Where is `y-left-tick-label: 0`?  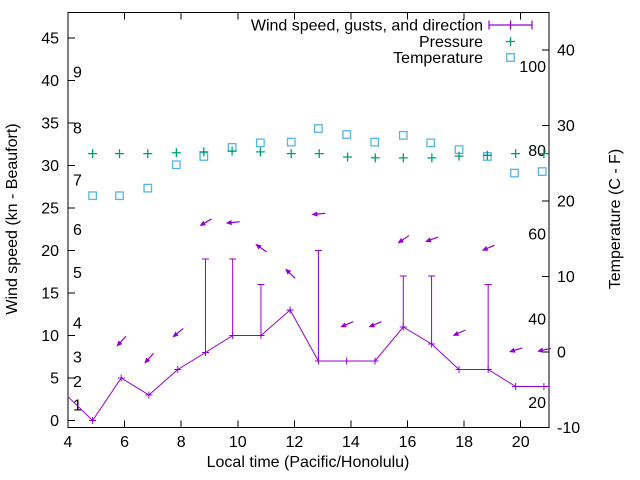 y-left-tick-label: 0 is located at coordinates (54, 421).